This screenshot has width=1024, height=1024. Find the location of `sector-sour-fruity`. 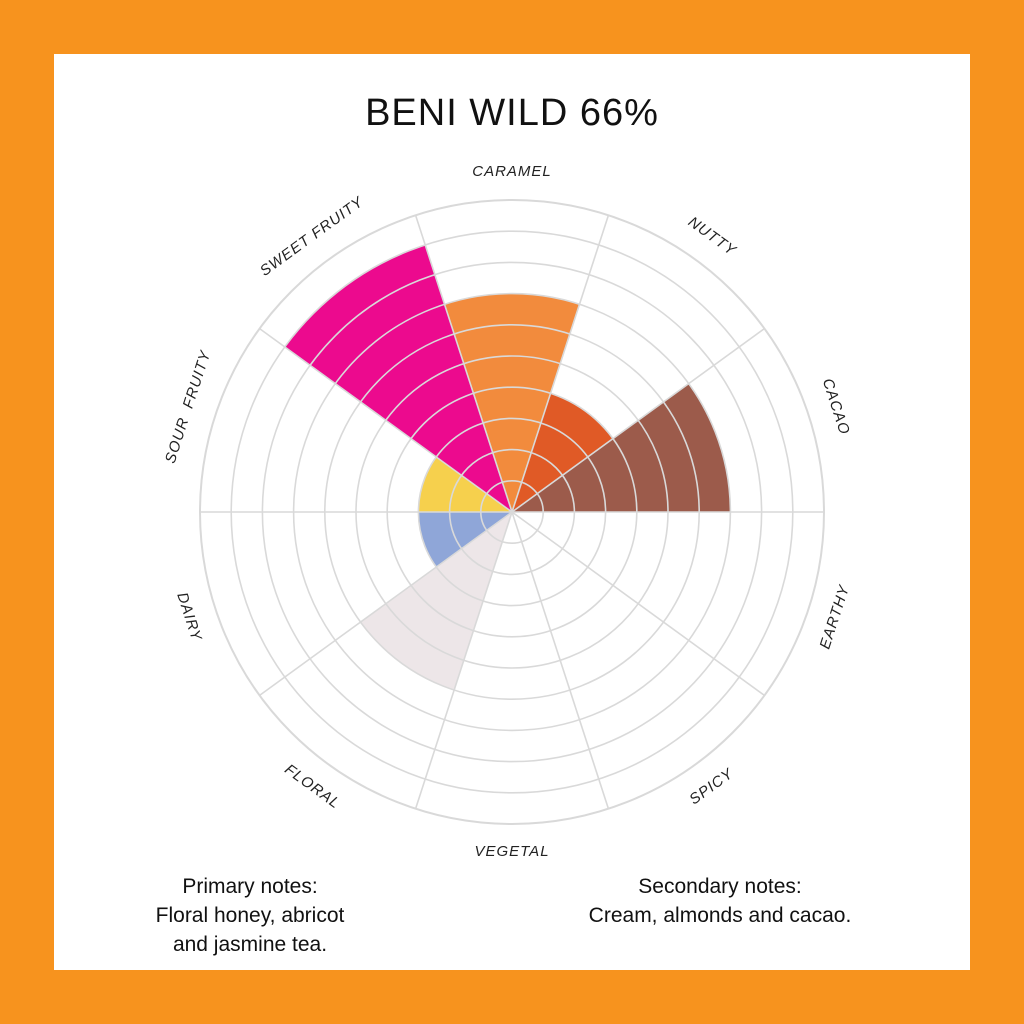

sector-sour-fruity is located at coordinates (465, 484).